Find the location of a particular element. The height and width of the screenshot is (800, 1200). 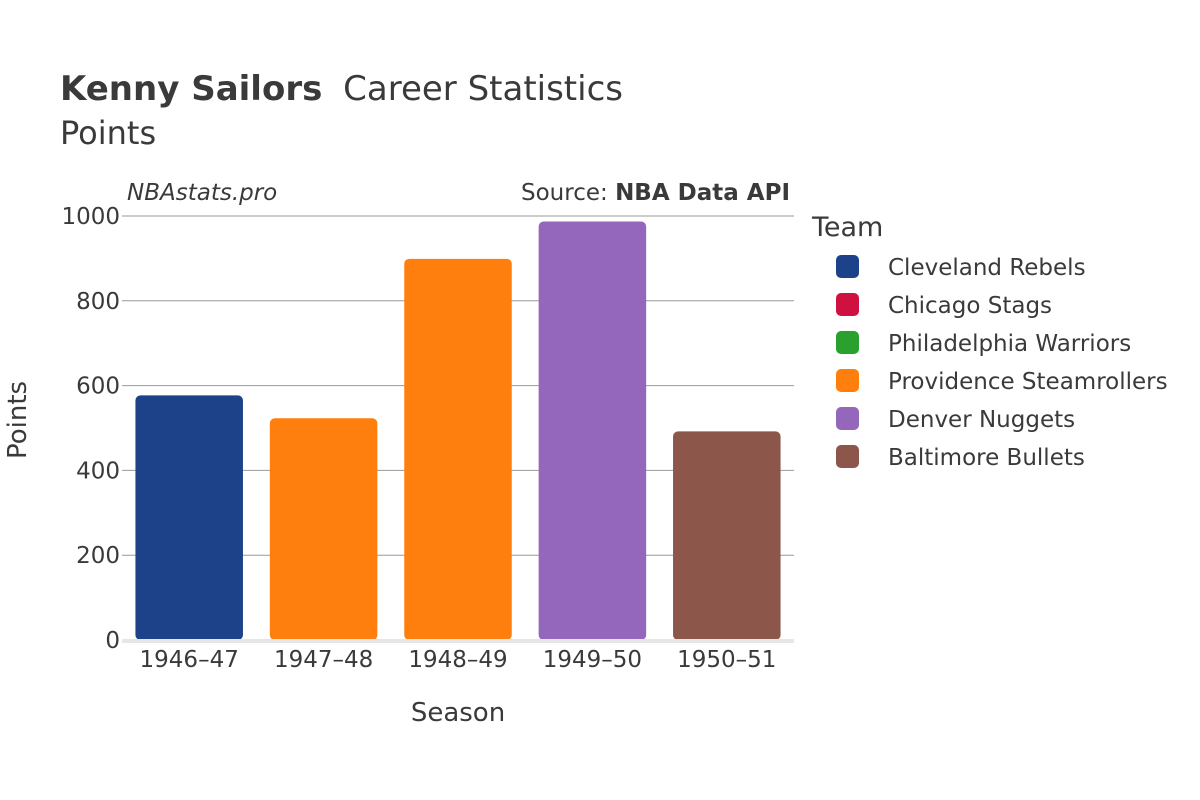

source-name: NBA Data API is located at coordinates (702, 193).